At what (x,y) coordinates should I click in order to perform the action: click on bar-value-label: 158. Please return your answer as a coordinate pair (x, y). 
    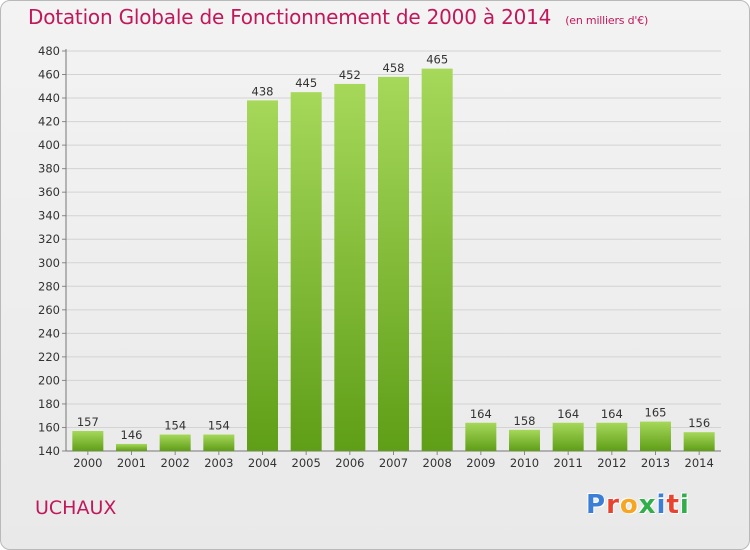
    Looking at the image, I should click on (525, 421).